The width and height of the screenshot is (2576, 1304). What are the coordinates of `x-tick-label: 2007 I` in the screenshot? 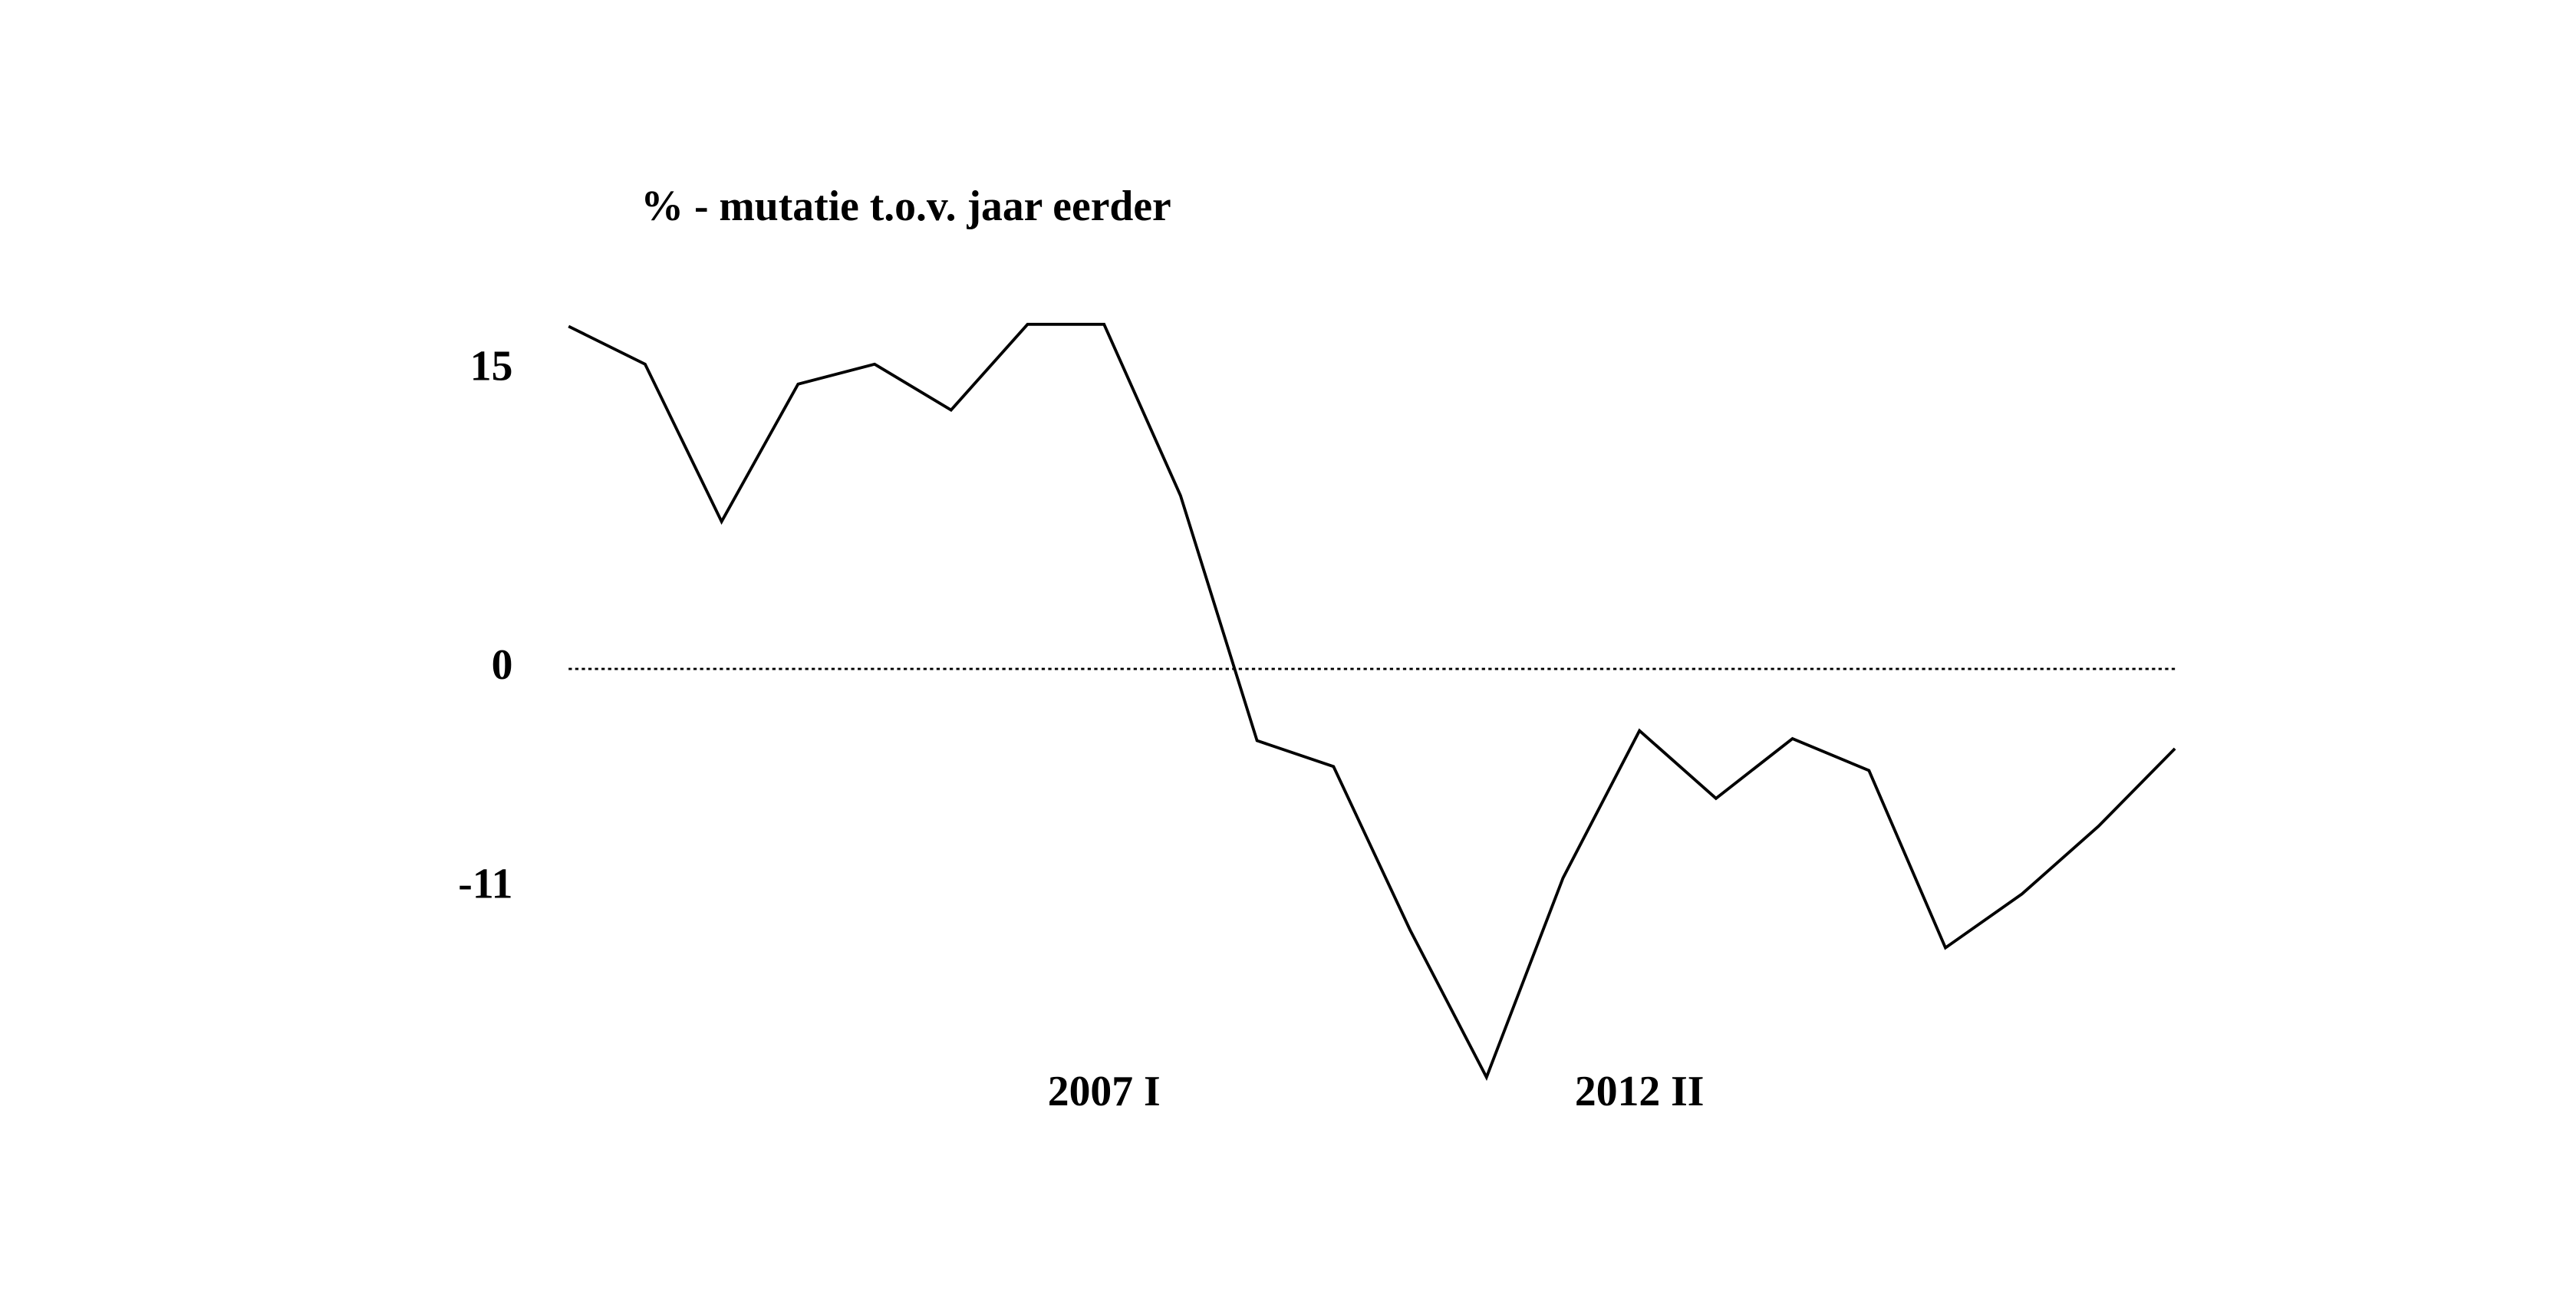 It's located at (1104, 1091).